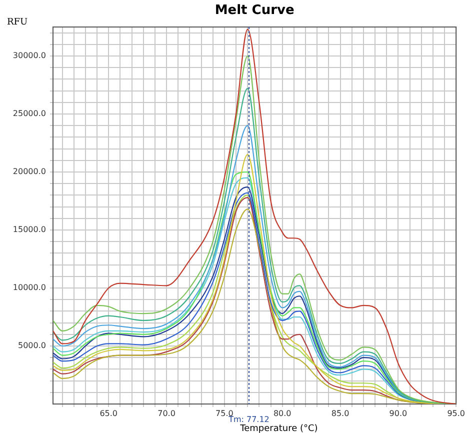 The width and height of the screenshot is (467, 433). Describe the element at coordinates (249, 419) in the screenshot. I see `ref-line-label: Tm: 77.12` at that location.